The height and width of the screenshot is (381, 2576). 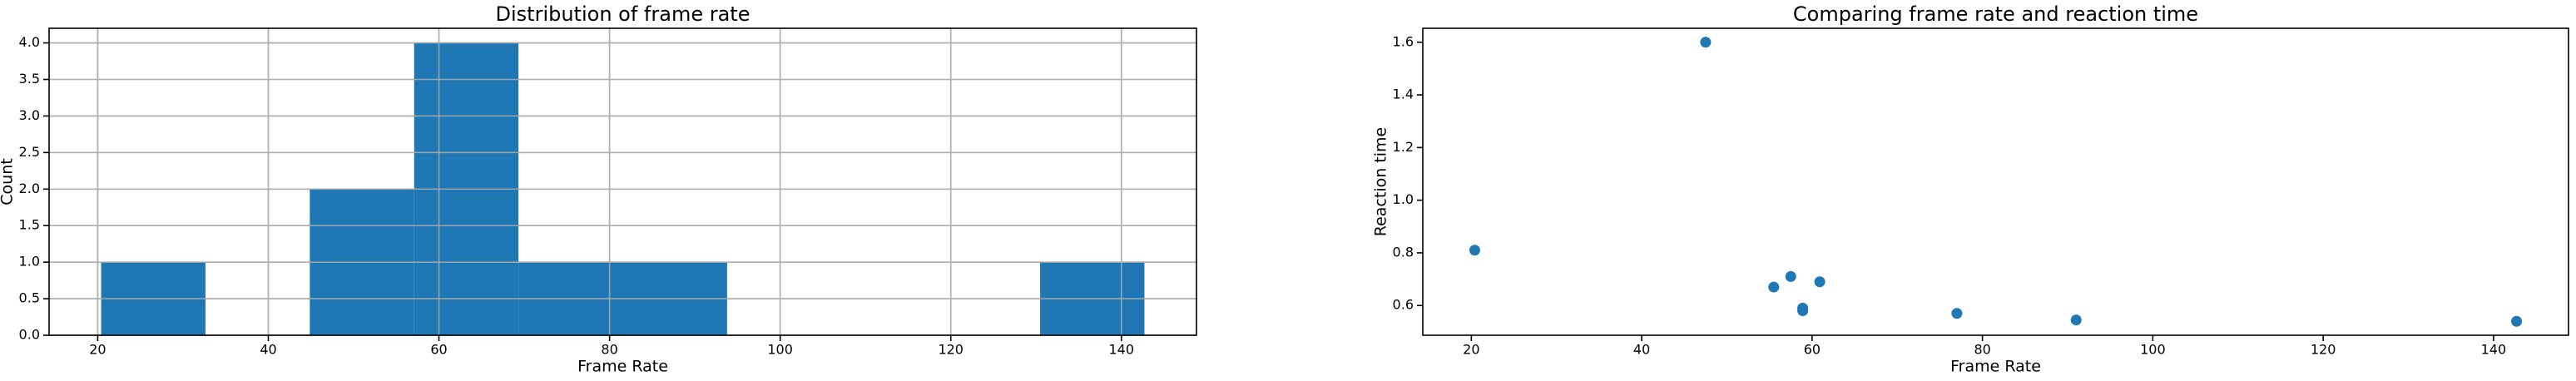 What do you see at coordinates (9, 181) in the screenshot?
I see `y-axis-label: Count` at bounding box center [9, 181].